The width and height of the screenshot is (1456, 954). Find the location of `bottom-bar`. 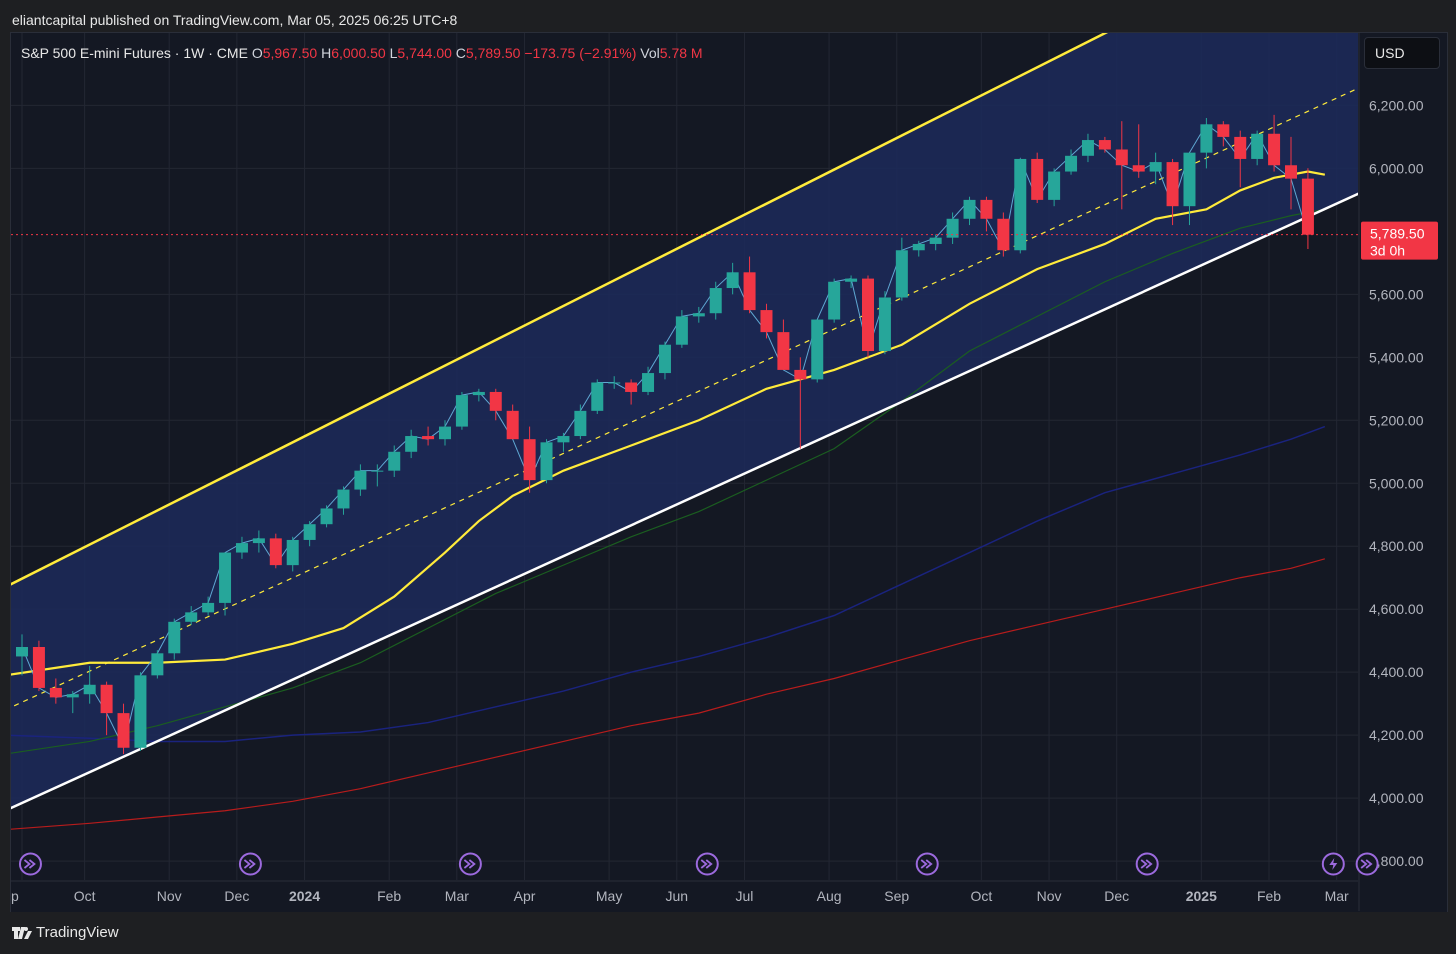

bottom-bar is located at coordinates (728, 933).